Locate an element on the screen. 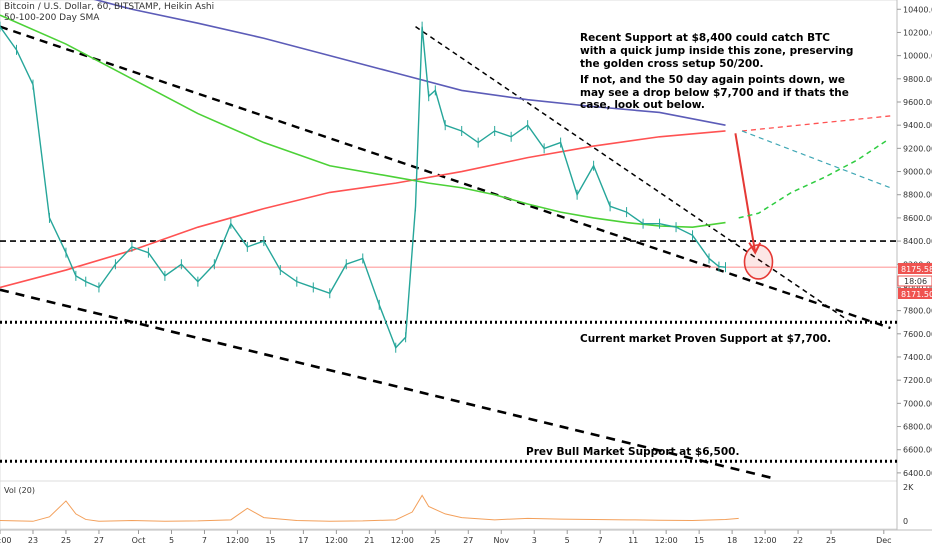  drop-arrowhead is located at coordinates (755, 248).